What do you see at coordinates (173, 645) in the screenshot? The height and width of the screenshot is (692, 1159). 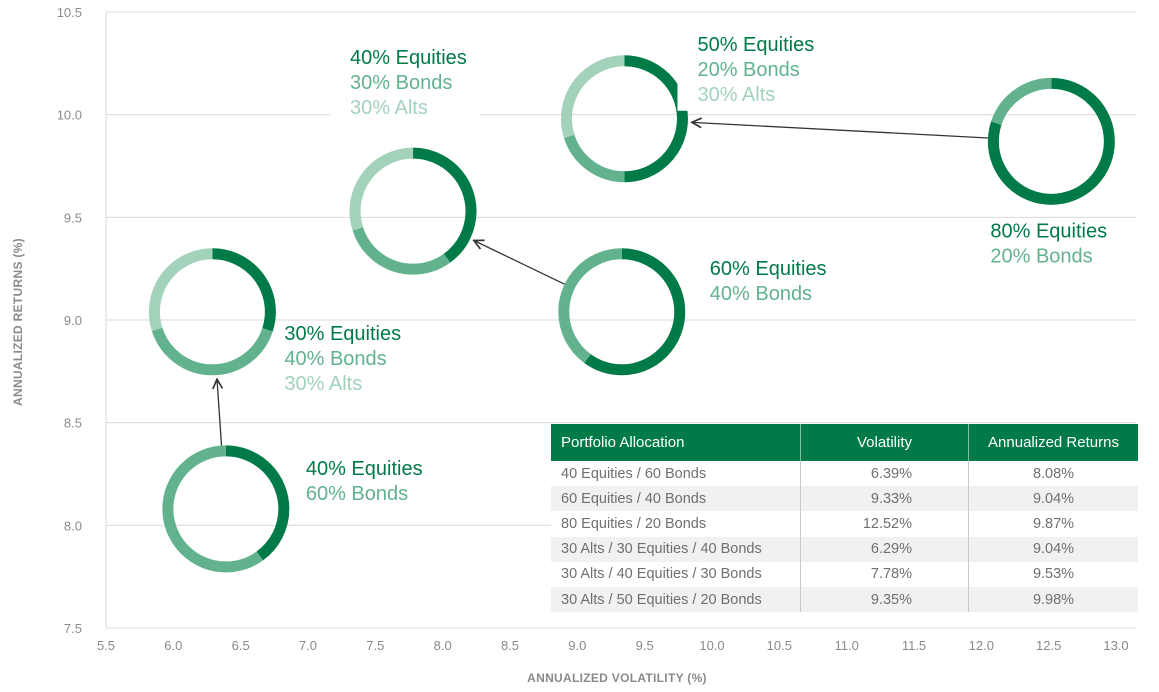 I see `x-tick-label: 6.0` at bounding box center [173, 645].